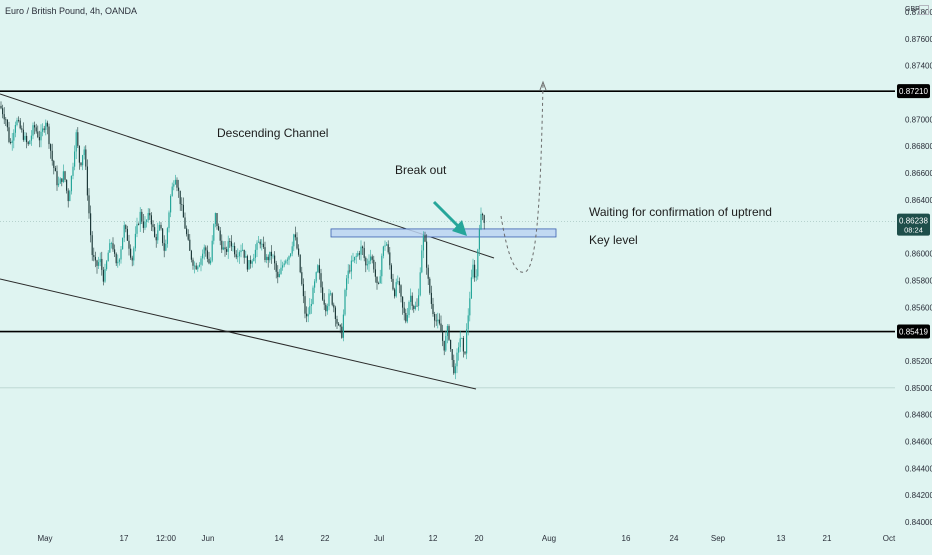  I want to click on price-tag-level: 0.87210, so click(913, 91).